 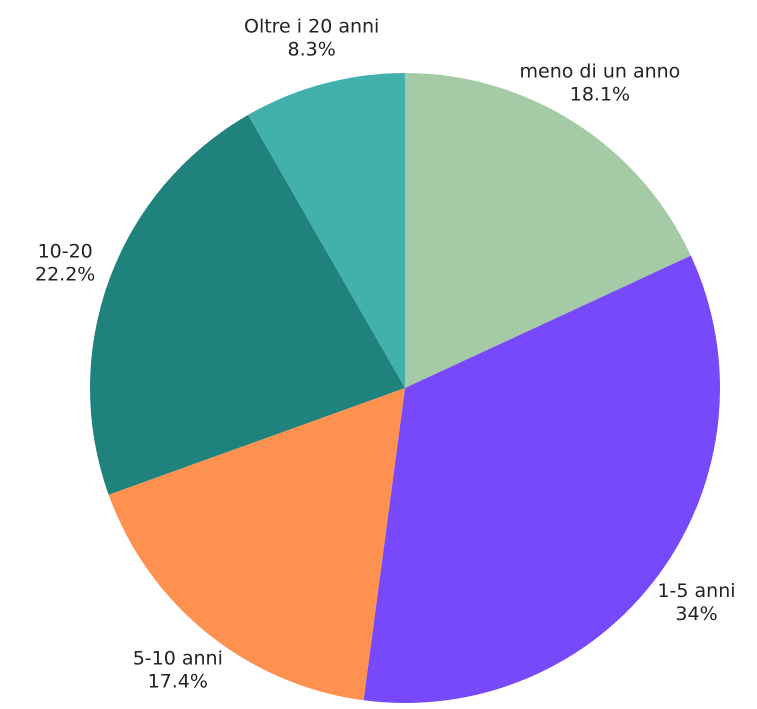 What do you see at coordinates (600, 94) in the screenshot?
I see `slice-value-label: 18.1%` at bounding box center [600, 94].